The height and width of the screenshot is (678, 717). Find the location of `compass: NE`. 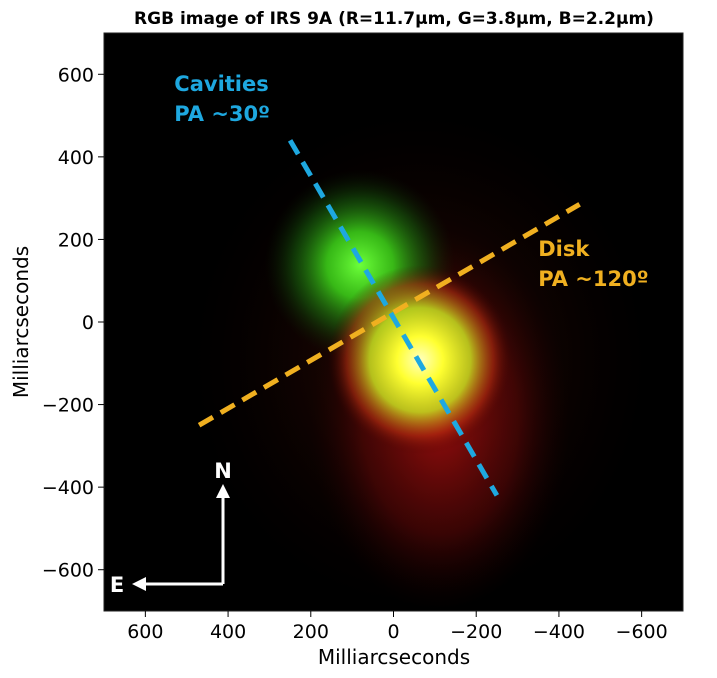

compass: NE is located at coordinates (171, 528).